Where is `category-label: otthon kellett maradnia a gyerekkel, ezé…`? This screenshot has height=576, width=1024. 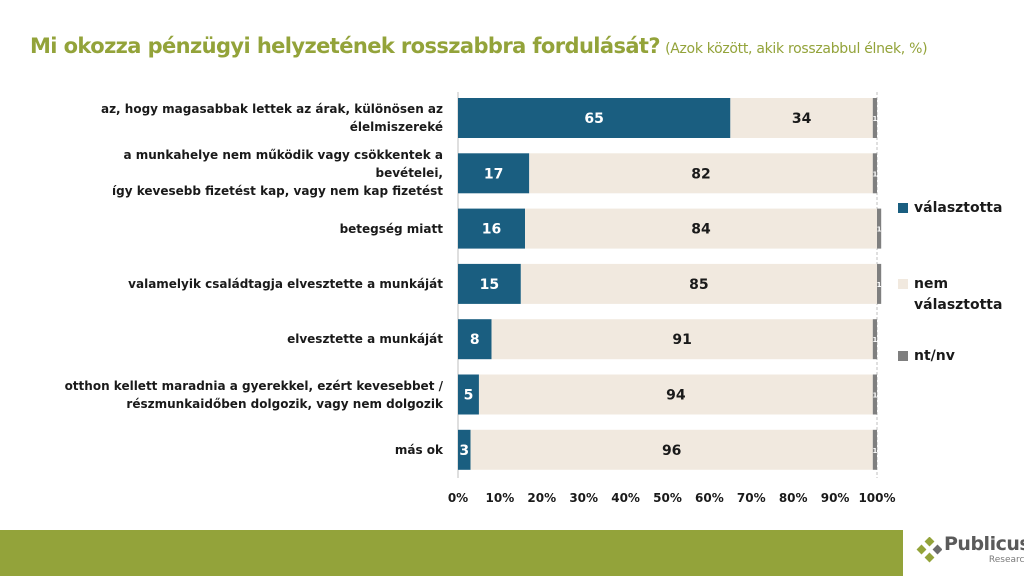 category-label: otthon kellett maradnia a gyerekkel, ezé… is located at coordinates (253, 395).